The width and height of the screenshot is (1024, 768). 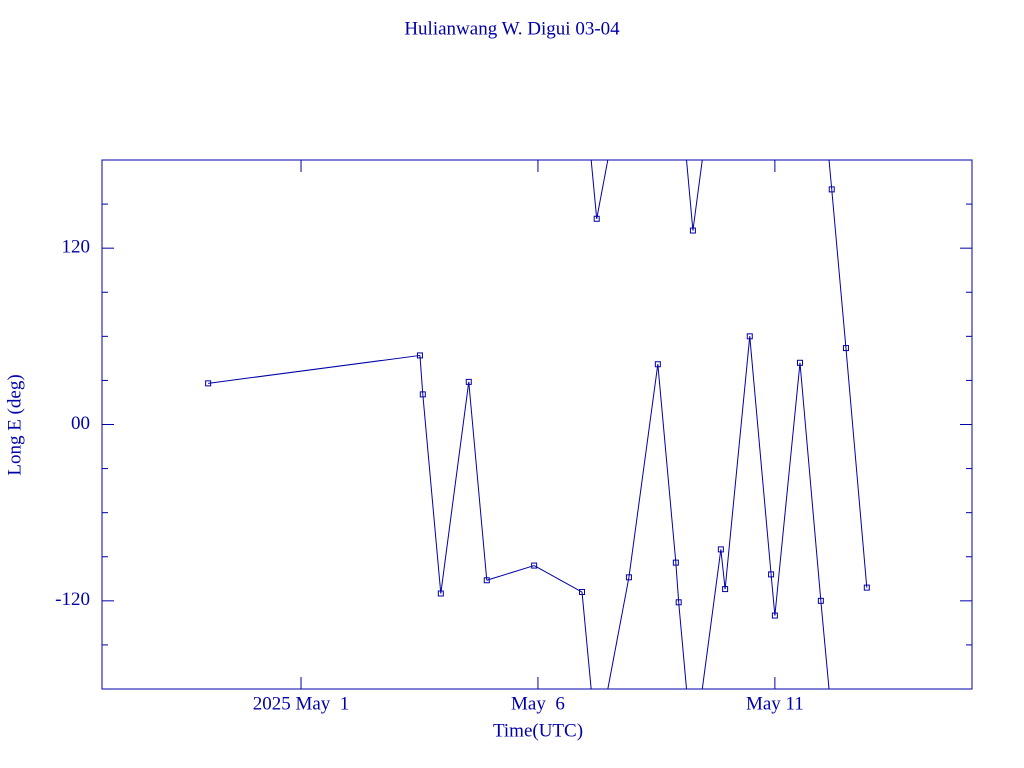 I want to click on y-tick-label: 00, so click(x=80, y=423).